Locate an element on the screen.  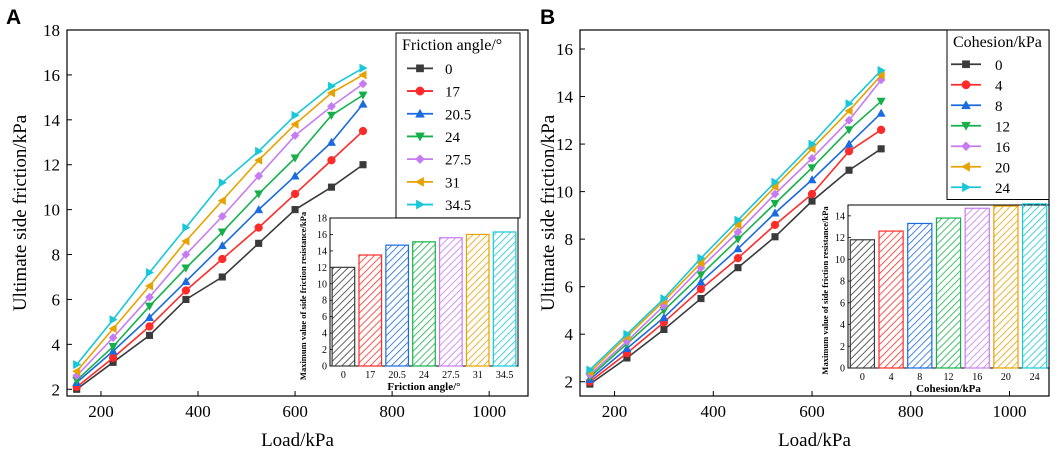
inset-y-tick-label: 12 is located at coordinates (322, 268).